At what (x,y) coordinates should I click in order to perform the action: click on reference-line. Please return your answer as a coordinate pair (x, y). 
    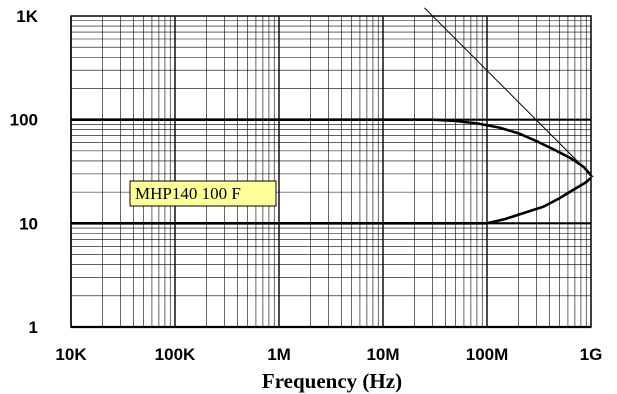
    Looking at the image, I should click on (509, 92).